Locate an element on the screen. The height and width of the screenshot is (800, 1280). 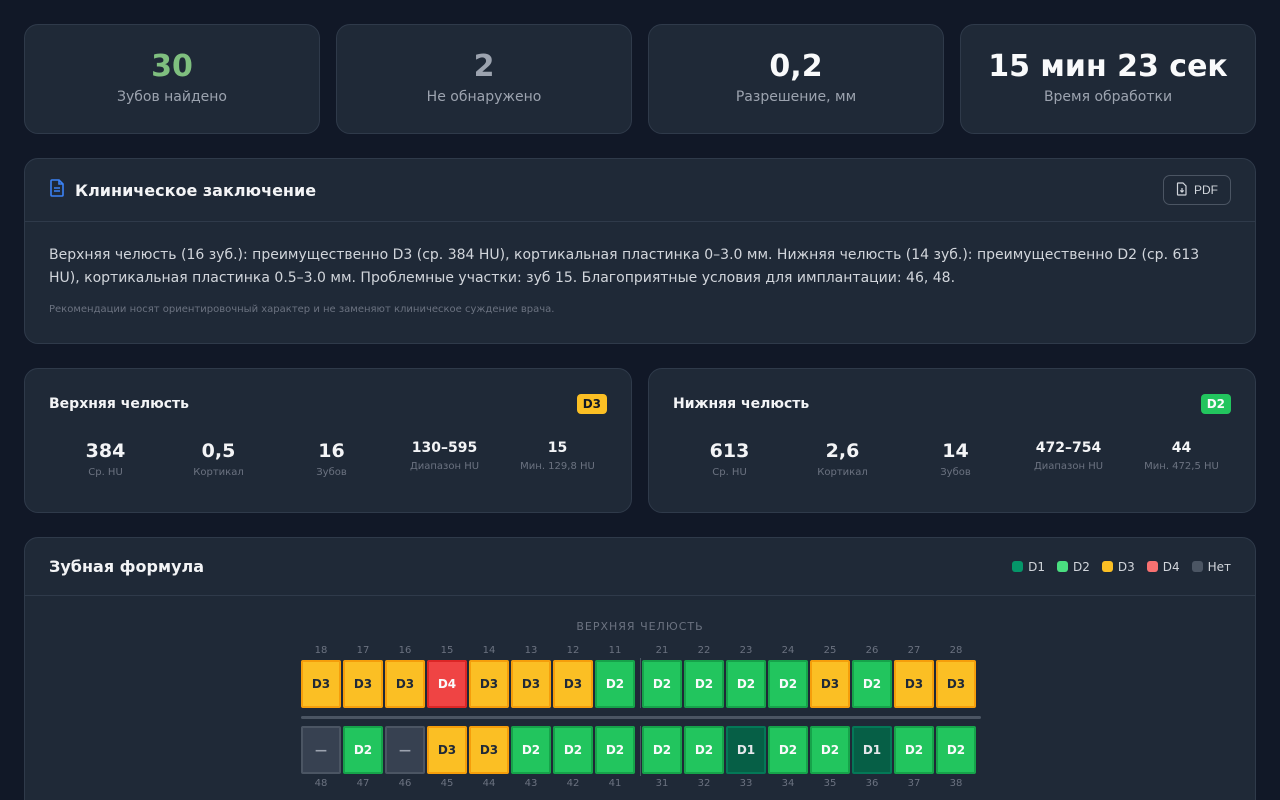
metric-value: 0,5 is located at coordinates (218, 451).